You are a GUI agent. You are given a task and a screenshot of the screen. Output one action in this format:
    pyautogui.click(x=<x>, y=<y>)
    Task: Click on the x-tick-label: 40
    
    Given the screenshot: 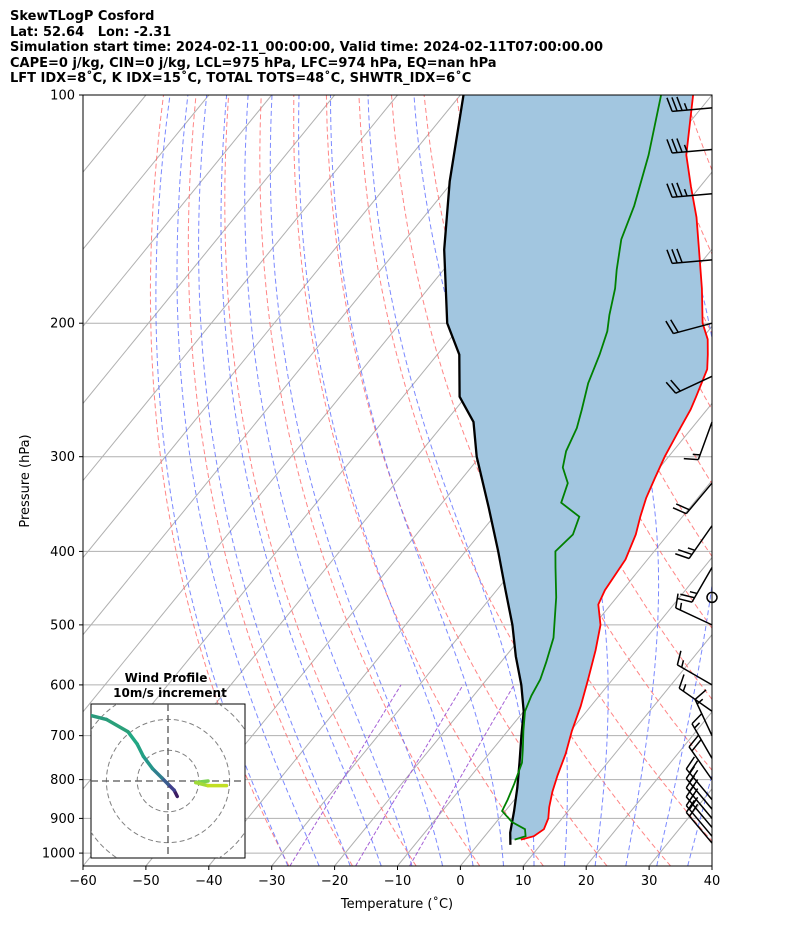 What is the action you would take?
    pyautogui.click(x=712, y=881)
    